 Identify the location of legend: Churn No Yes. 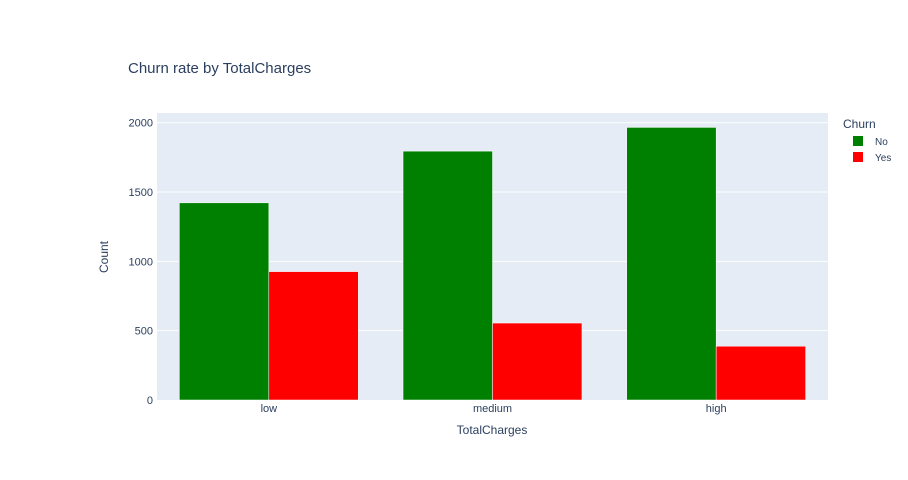
(867, 140).